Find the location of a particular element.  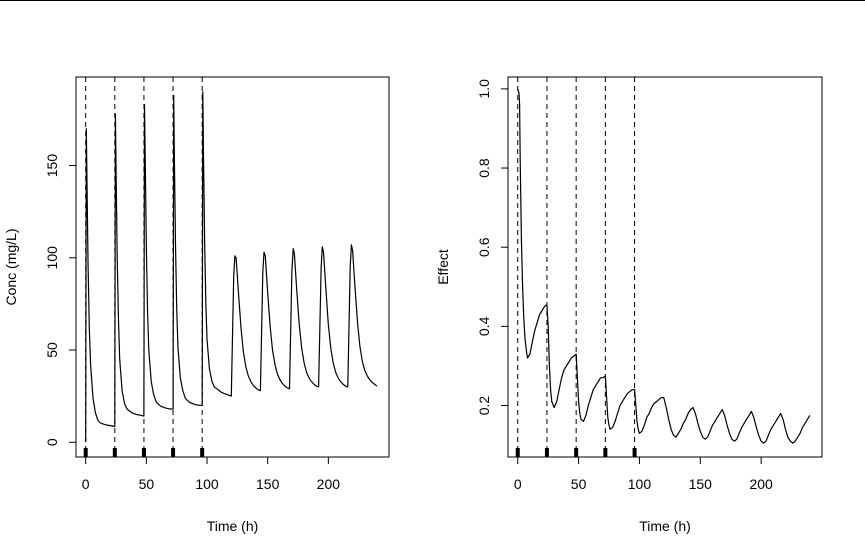

y-axis-label: Conc (mg/L) is located at coordinates (11, 266).